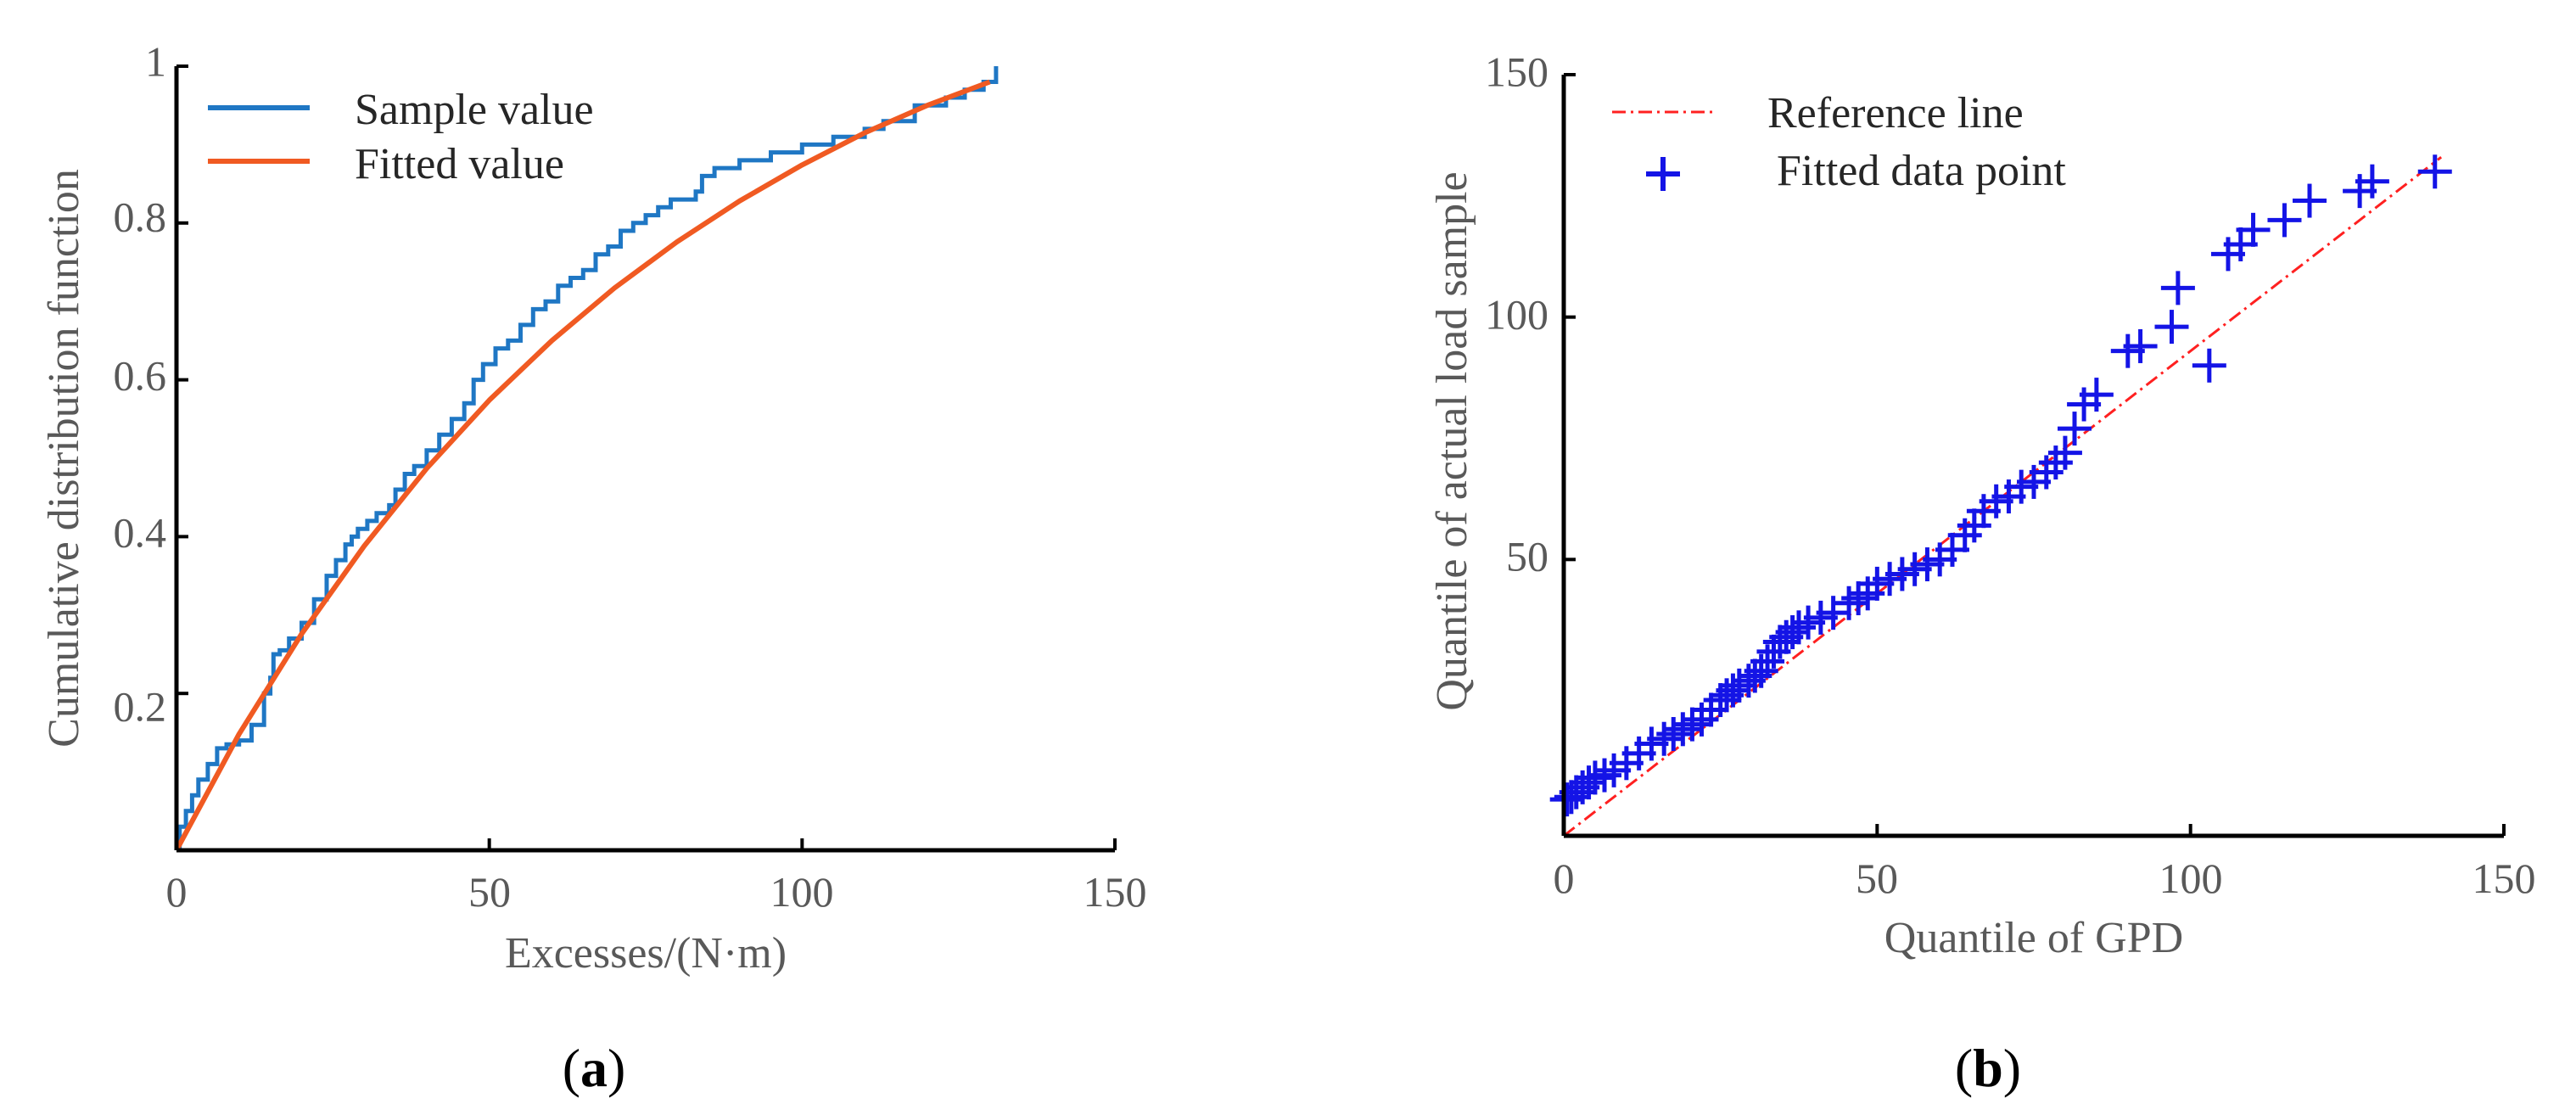 This screenshot has height=1115, width=2576. What do you see at coordinates (1921, 171) in the screenshot?
I see `legend-label-fitted-data-point: Fitted data point` at bounding box center [1921, 171].